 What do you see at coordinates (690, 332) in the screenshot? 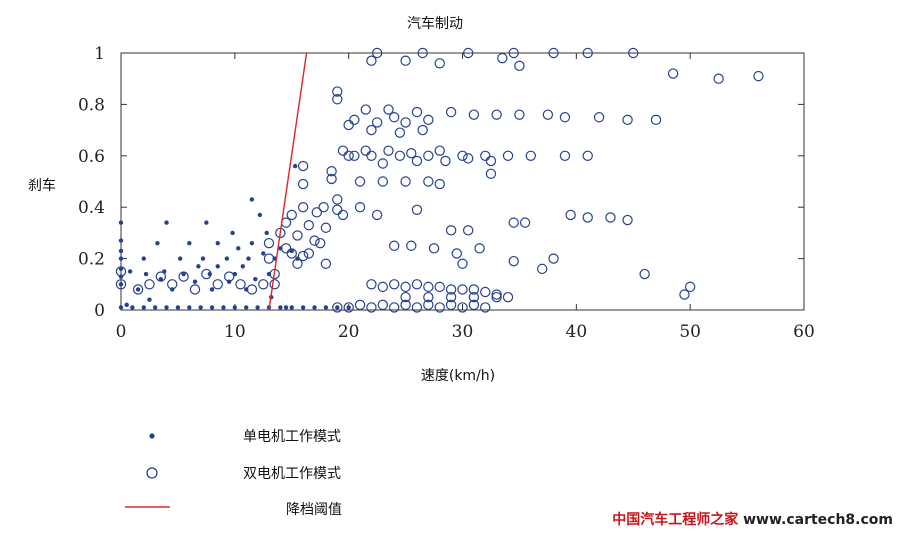
I see `x-tick-label: 50` at bounding box center [690, 332].